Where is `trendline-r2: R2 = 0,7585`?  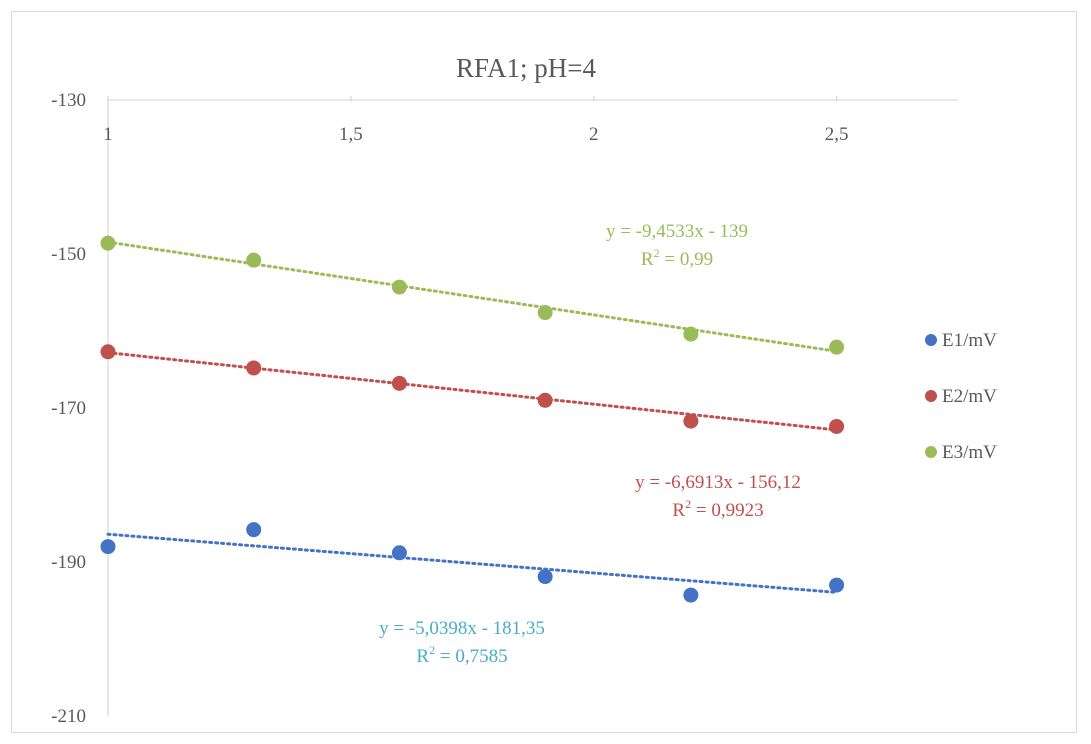
trendline-r2: R2 = 0,7585 is located at coordinates (461, 655).